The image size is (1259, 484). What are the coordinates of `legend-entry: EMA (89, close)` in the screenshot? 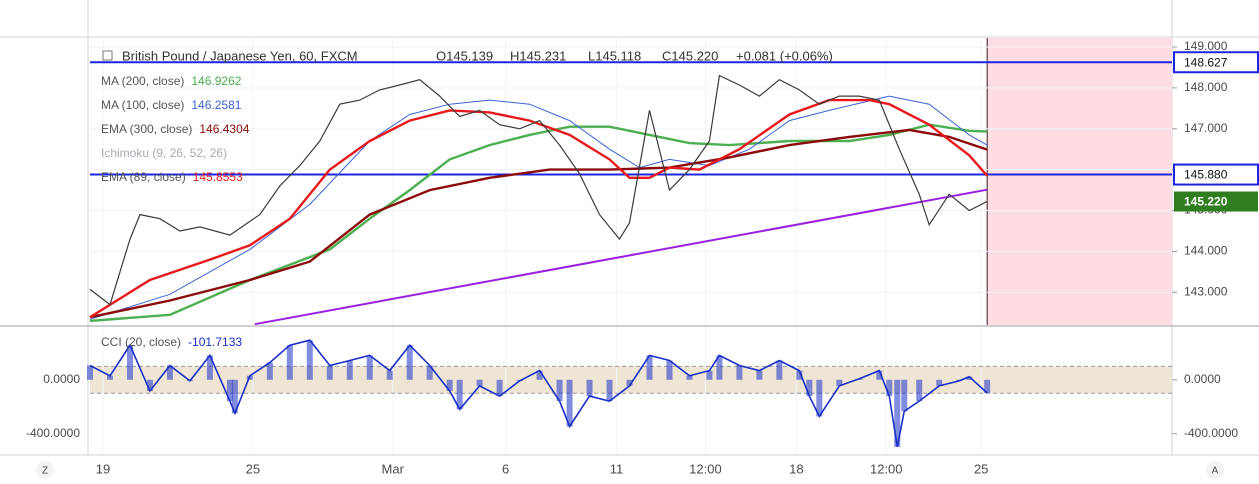 It's located at (143, 177).